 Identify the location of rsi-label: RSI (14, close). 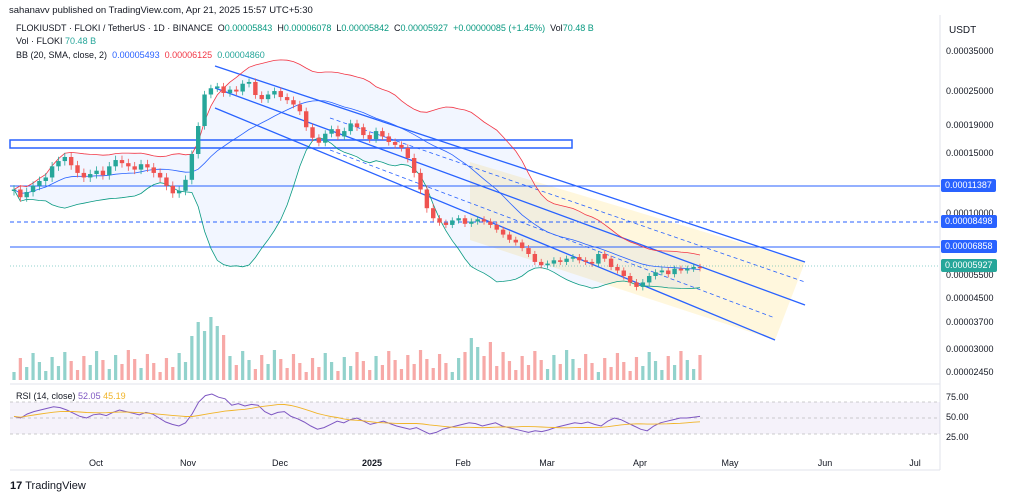
(46, 396).